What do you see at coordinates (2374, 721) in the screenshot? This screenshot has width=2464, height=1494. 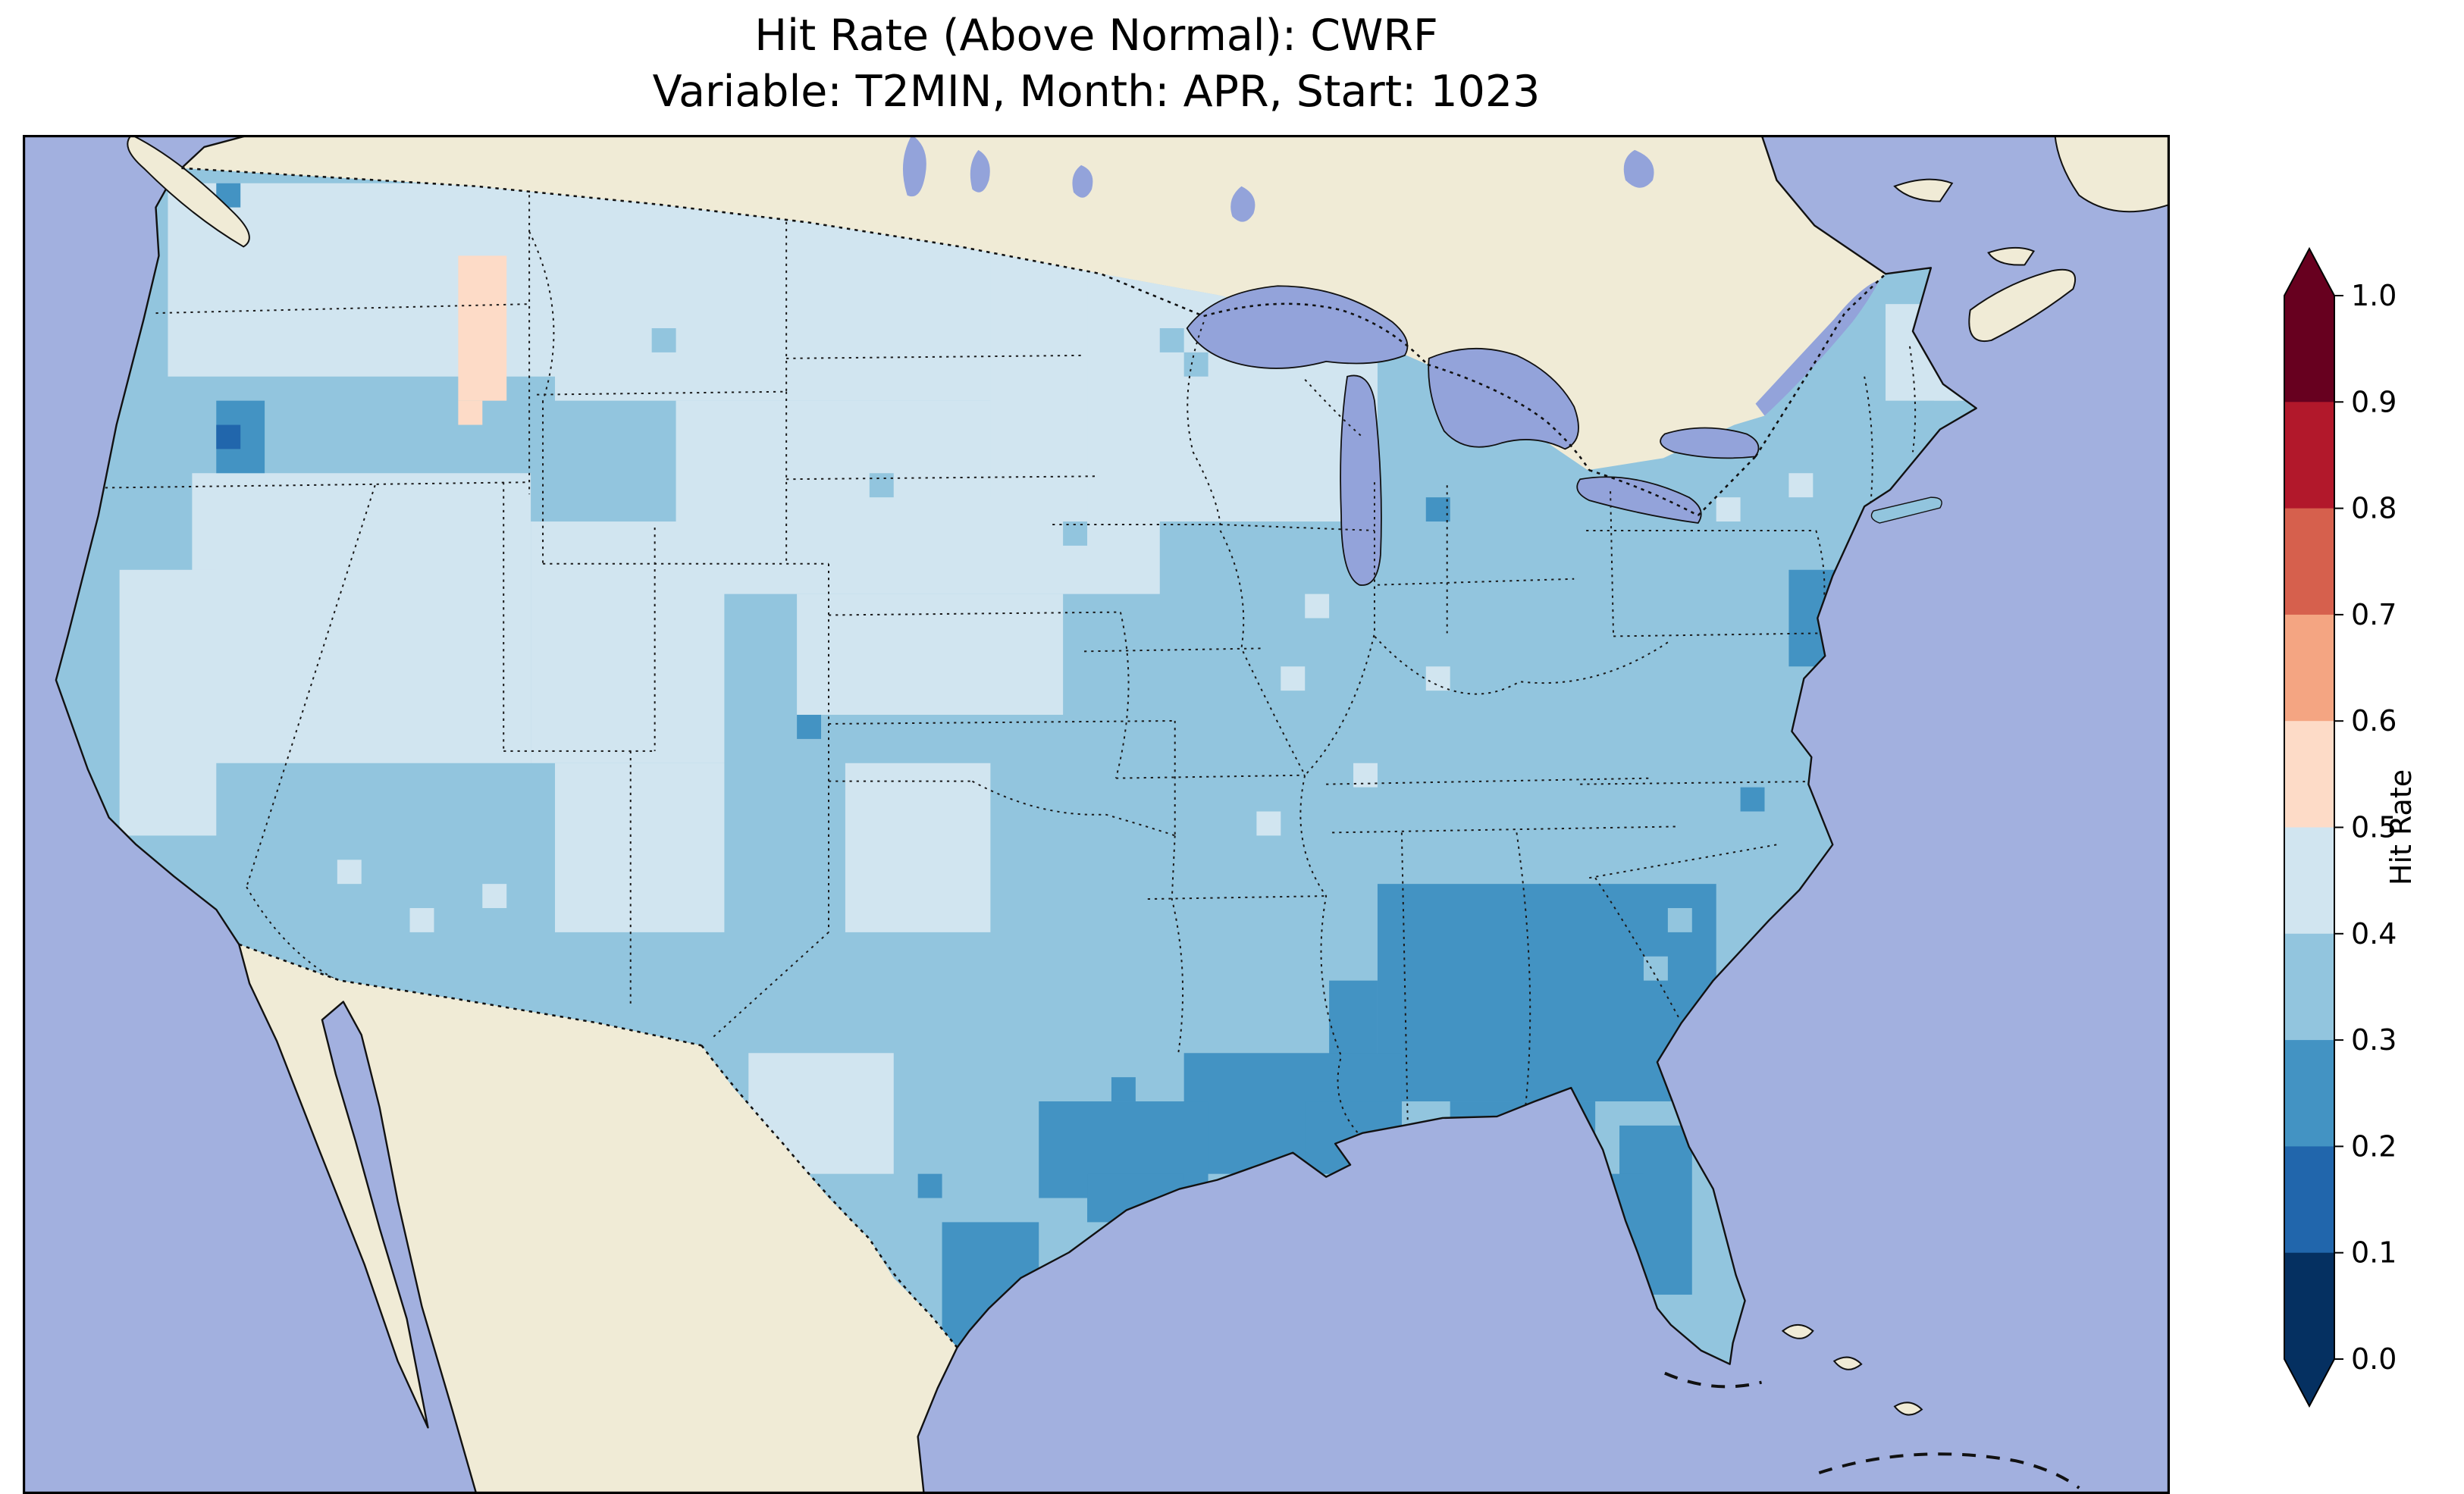 I see `colorbar-tick-label: 0.6` at bounding box center [2374, 721].